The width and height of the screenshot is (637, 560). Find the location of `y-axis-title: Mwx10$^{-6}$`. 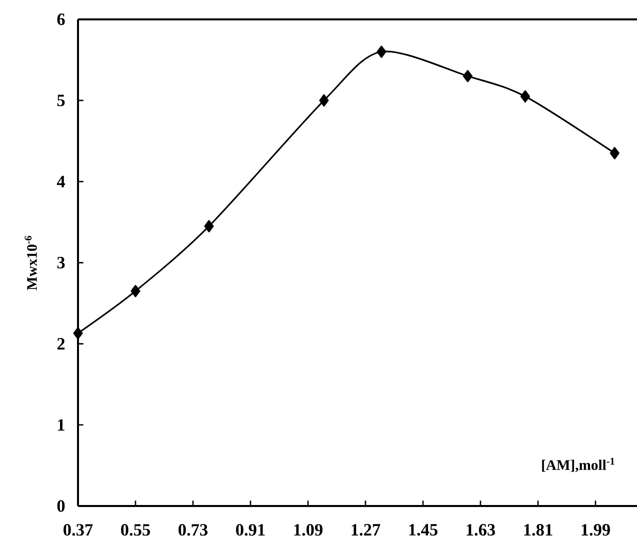

y-axis-title: Mwx10$^{-6}$ is located at coordinates (30, 263).